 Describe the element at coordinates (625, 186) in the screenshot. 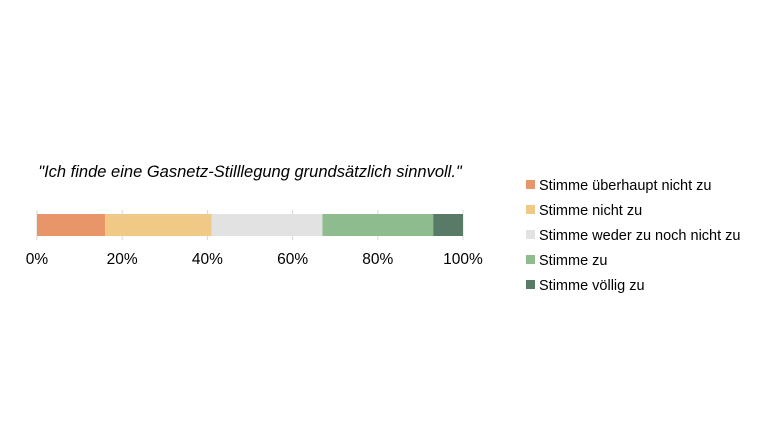

I see `legend-label: Stimme überhaupt nicht zu` at that location.